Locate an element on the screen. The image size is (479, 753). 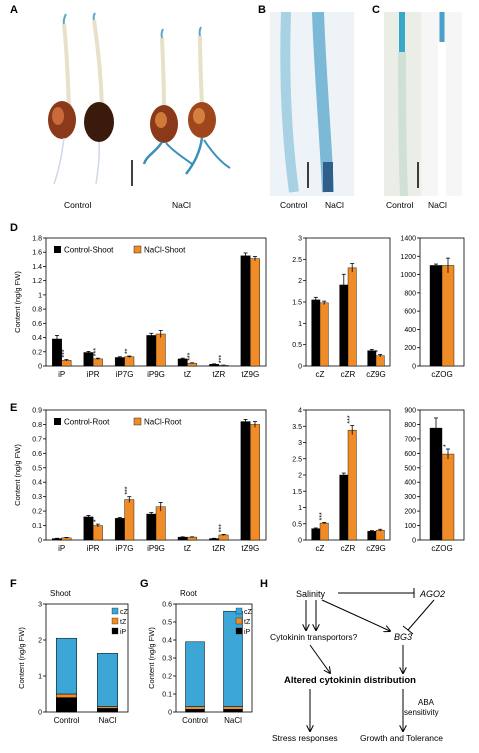
y-tick-label-e3: 800 is located at coordinates (410, 425).